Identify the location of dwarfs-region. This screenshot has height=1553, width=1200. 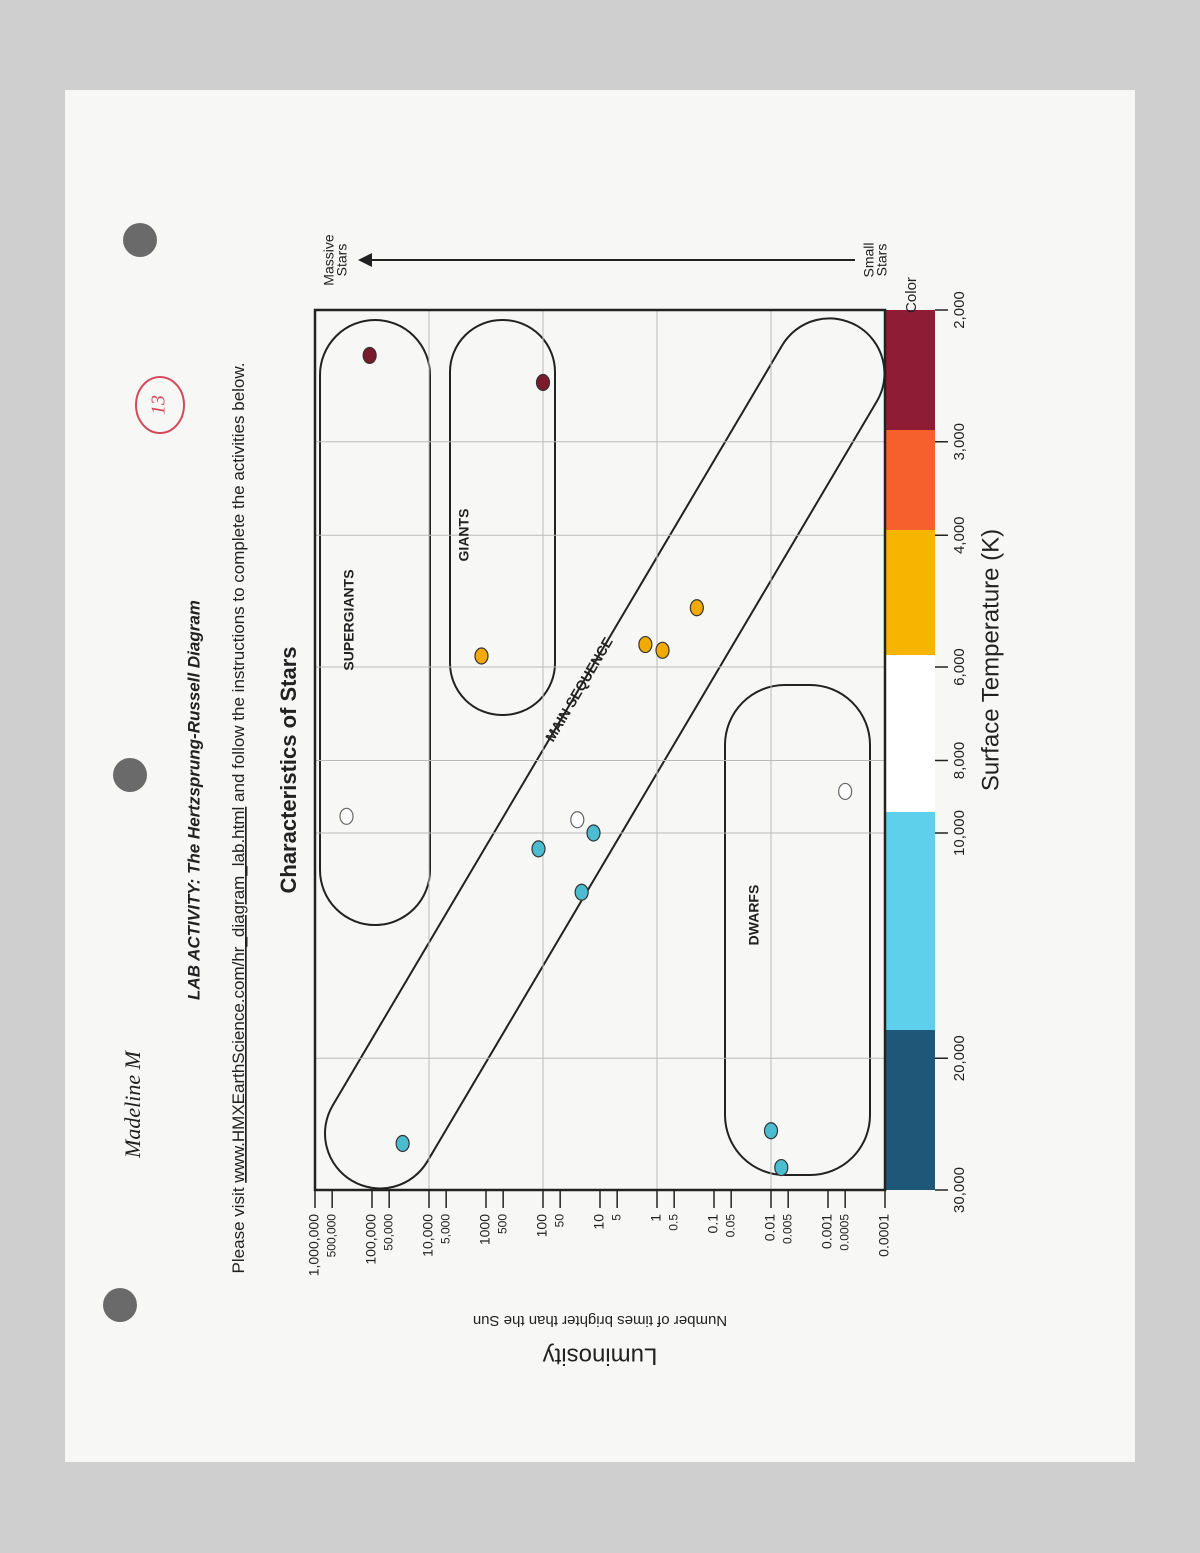
(797, 930).